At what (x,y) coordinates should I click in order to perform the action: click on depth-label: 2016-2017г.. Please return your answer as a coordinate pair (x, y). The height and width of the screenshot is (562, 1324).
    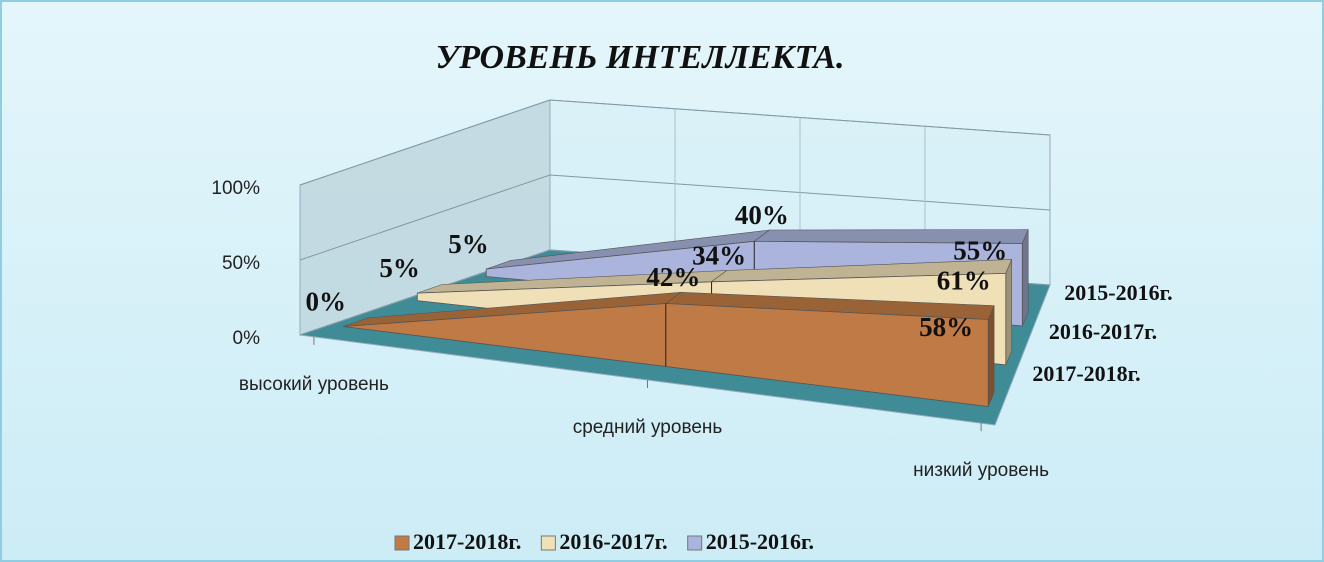
    Looking at the image, I should click on (1103, 331).